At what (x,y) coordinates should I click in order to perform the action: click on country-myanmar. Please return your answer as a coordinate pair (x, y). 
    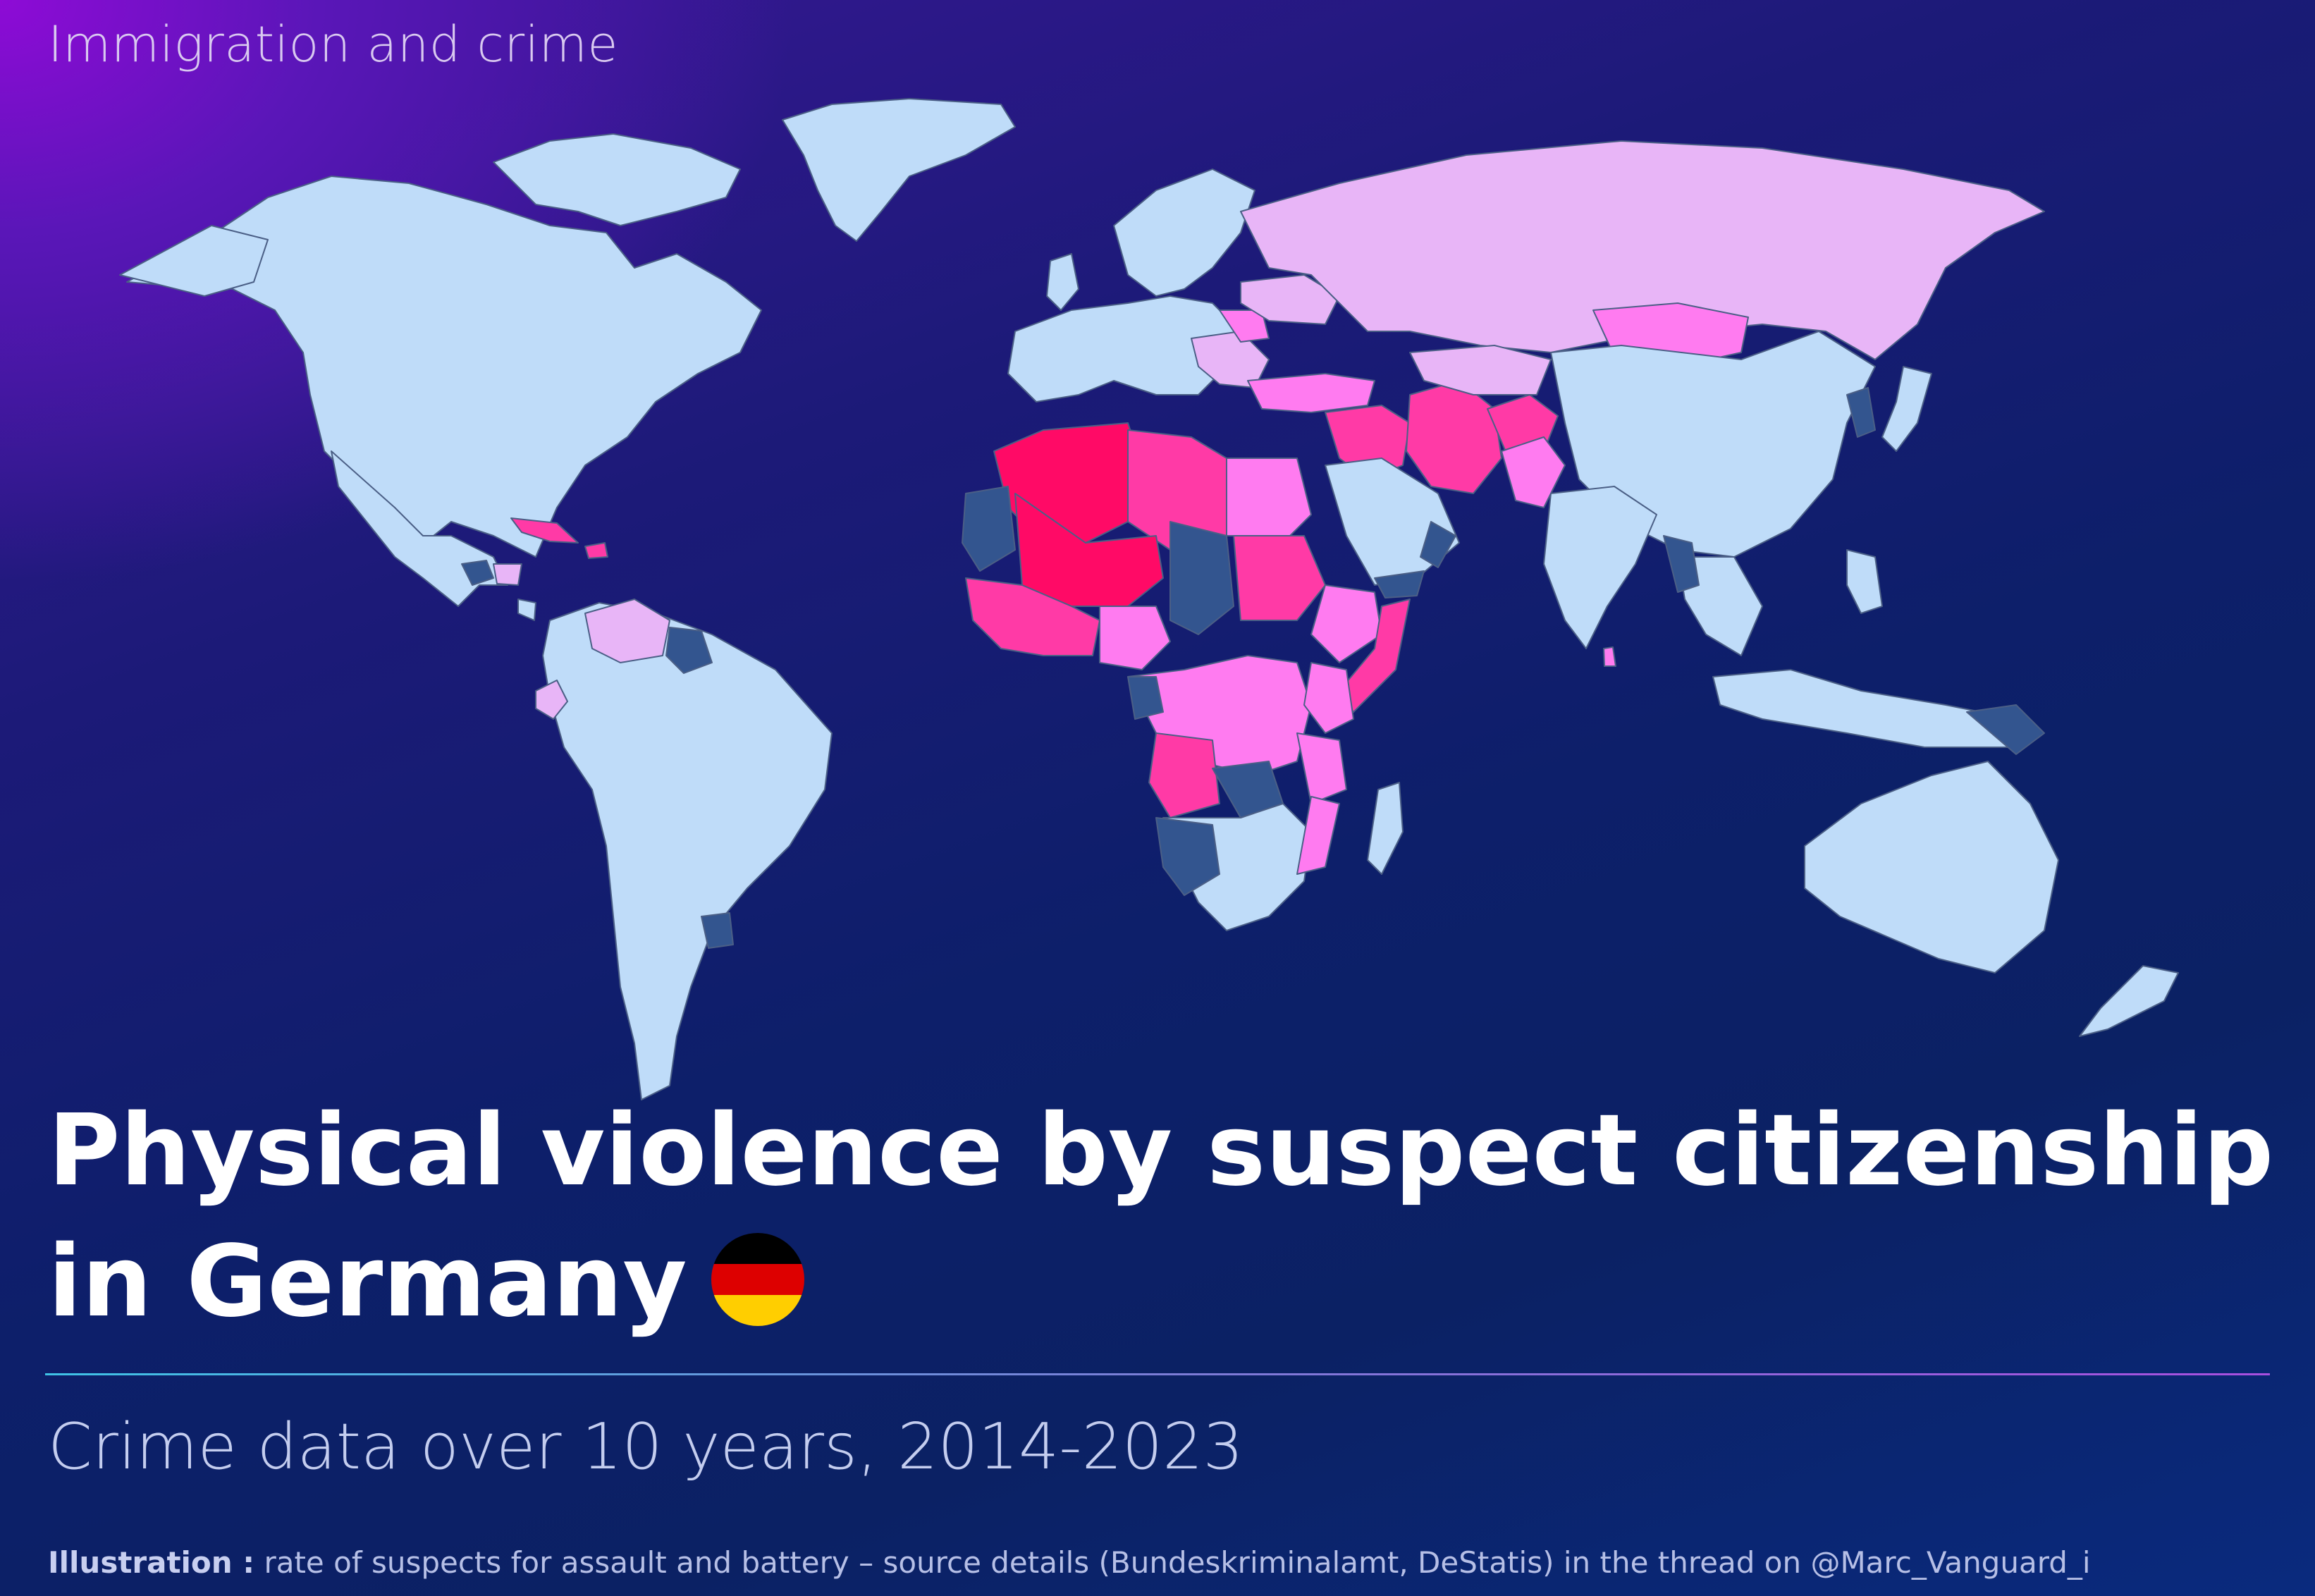
    Looking at the image, I should click on (1681, 564).